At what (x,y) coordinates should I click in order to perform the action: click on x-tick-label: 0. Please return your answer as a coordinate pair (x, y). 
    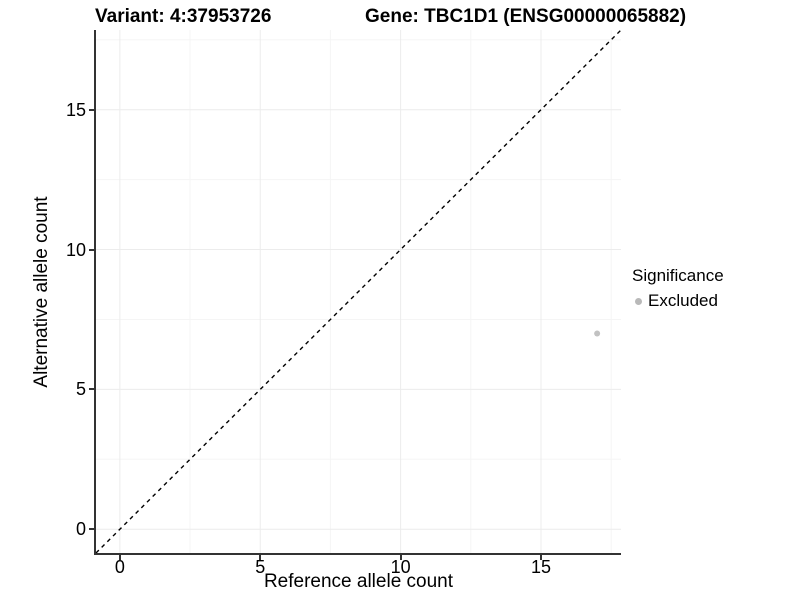
    Looking at the image, I should click on (119, 567).